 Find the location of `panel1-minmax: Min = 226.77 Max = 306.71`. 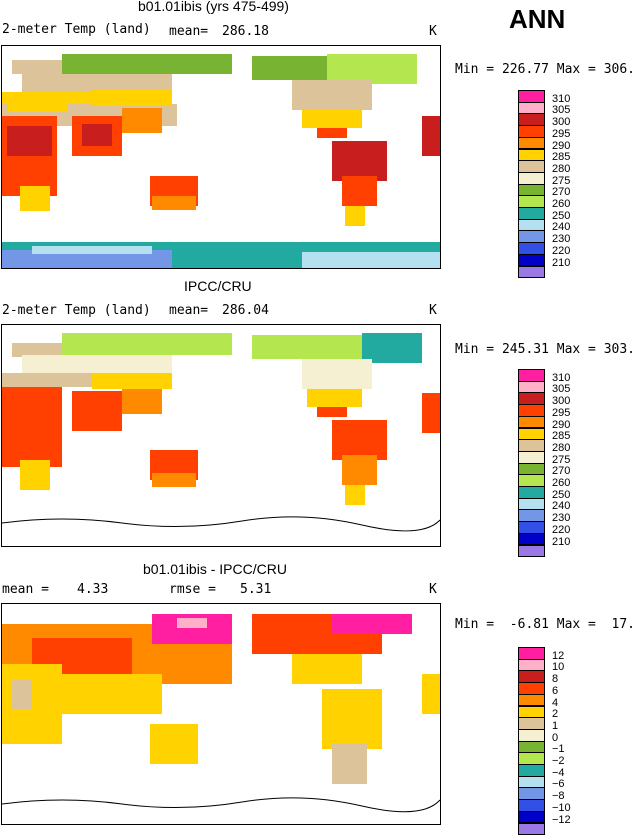

panel1-minmax: Min = 226.77 Max = 306.71 is located at coordinates (544, 69).